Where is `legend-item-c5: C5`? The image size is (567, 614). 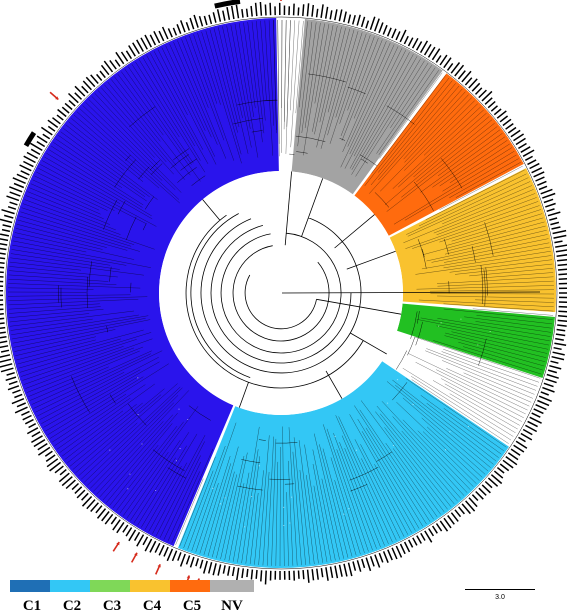 legend-item-c5: C5 is located at coordinates (192, 597).